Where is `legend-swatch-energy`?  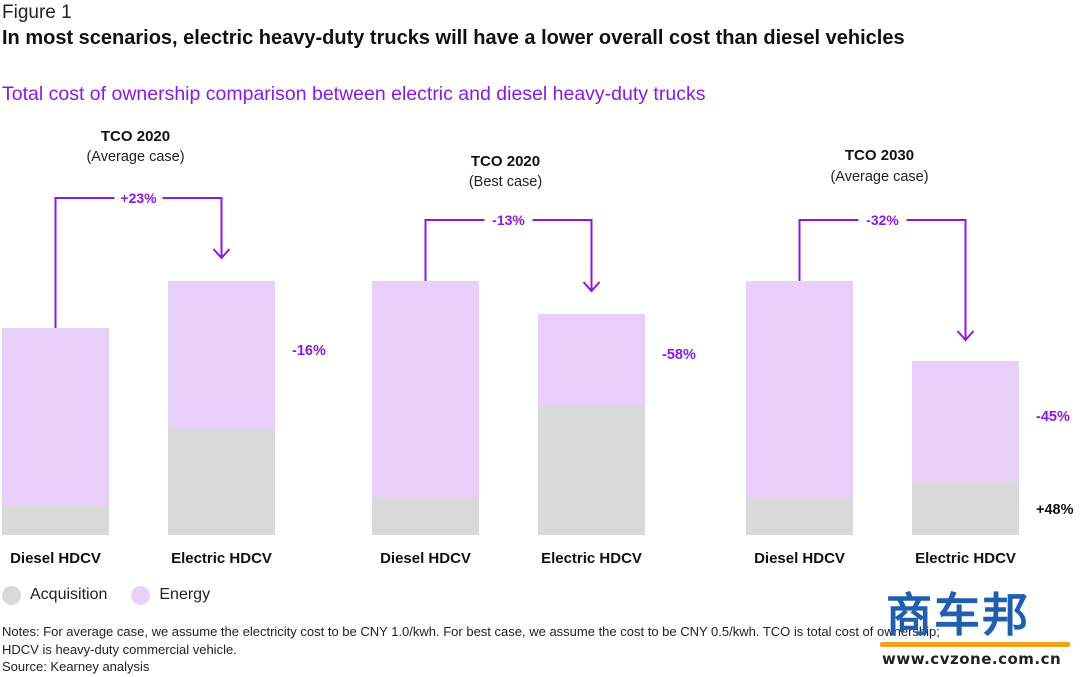
legend-swatch-energy is located at coordinates (141, 595).